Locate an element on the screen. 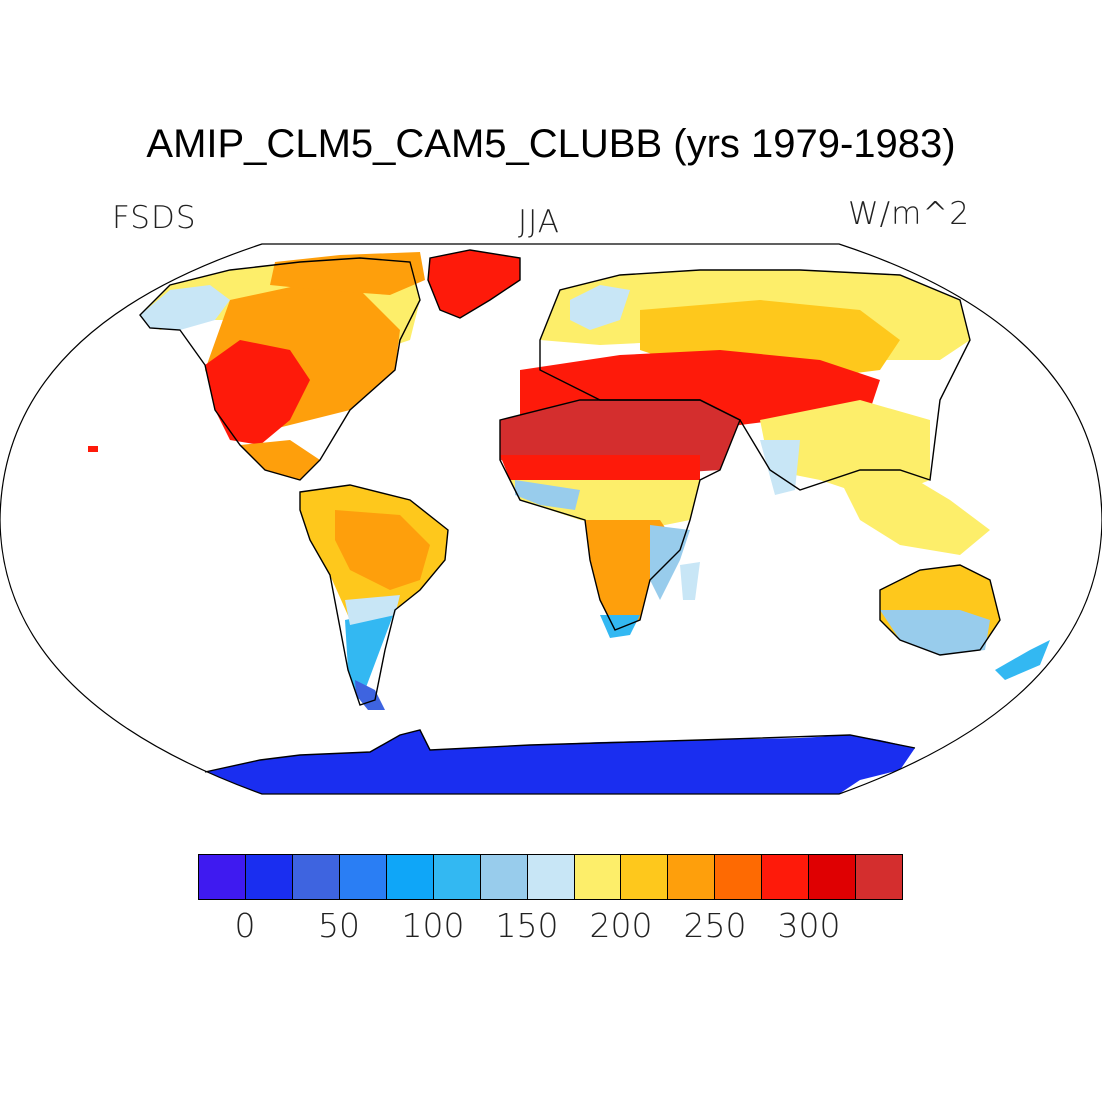 This screenshot has height=1102, width=1102. colorbar is located at coordinates (550, 877).